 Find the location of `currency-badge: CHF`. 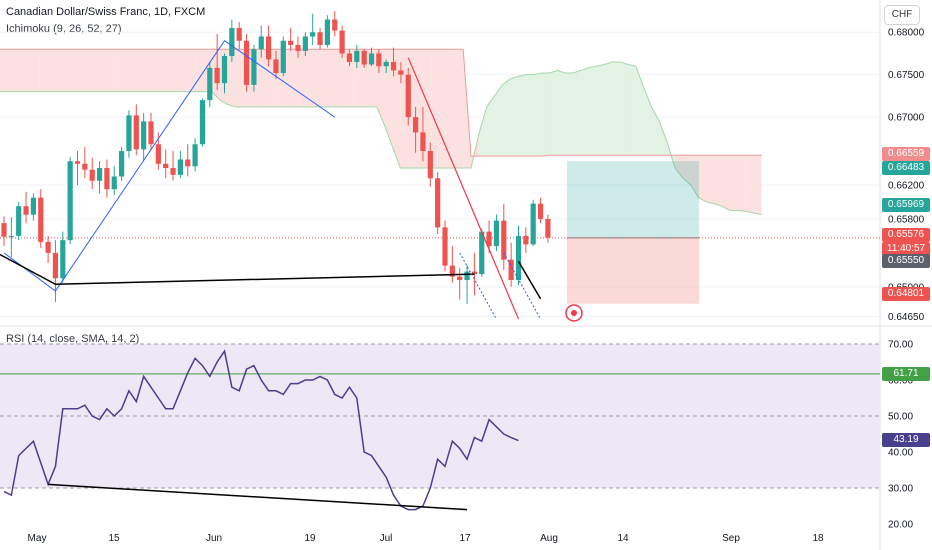

currency-badge: CHF is located at coordinates (902, 15).